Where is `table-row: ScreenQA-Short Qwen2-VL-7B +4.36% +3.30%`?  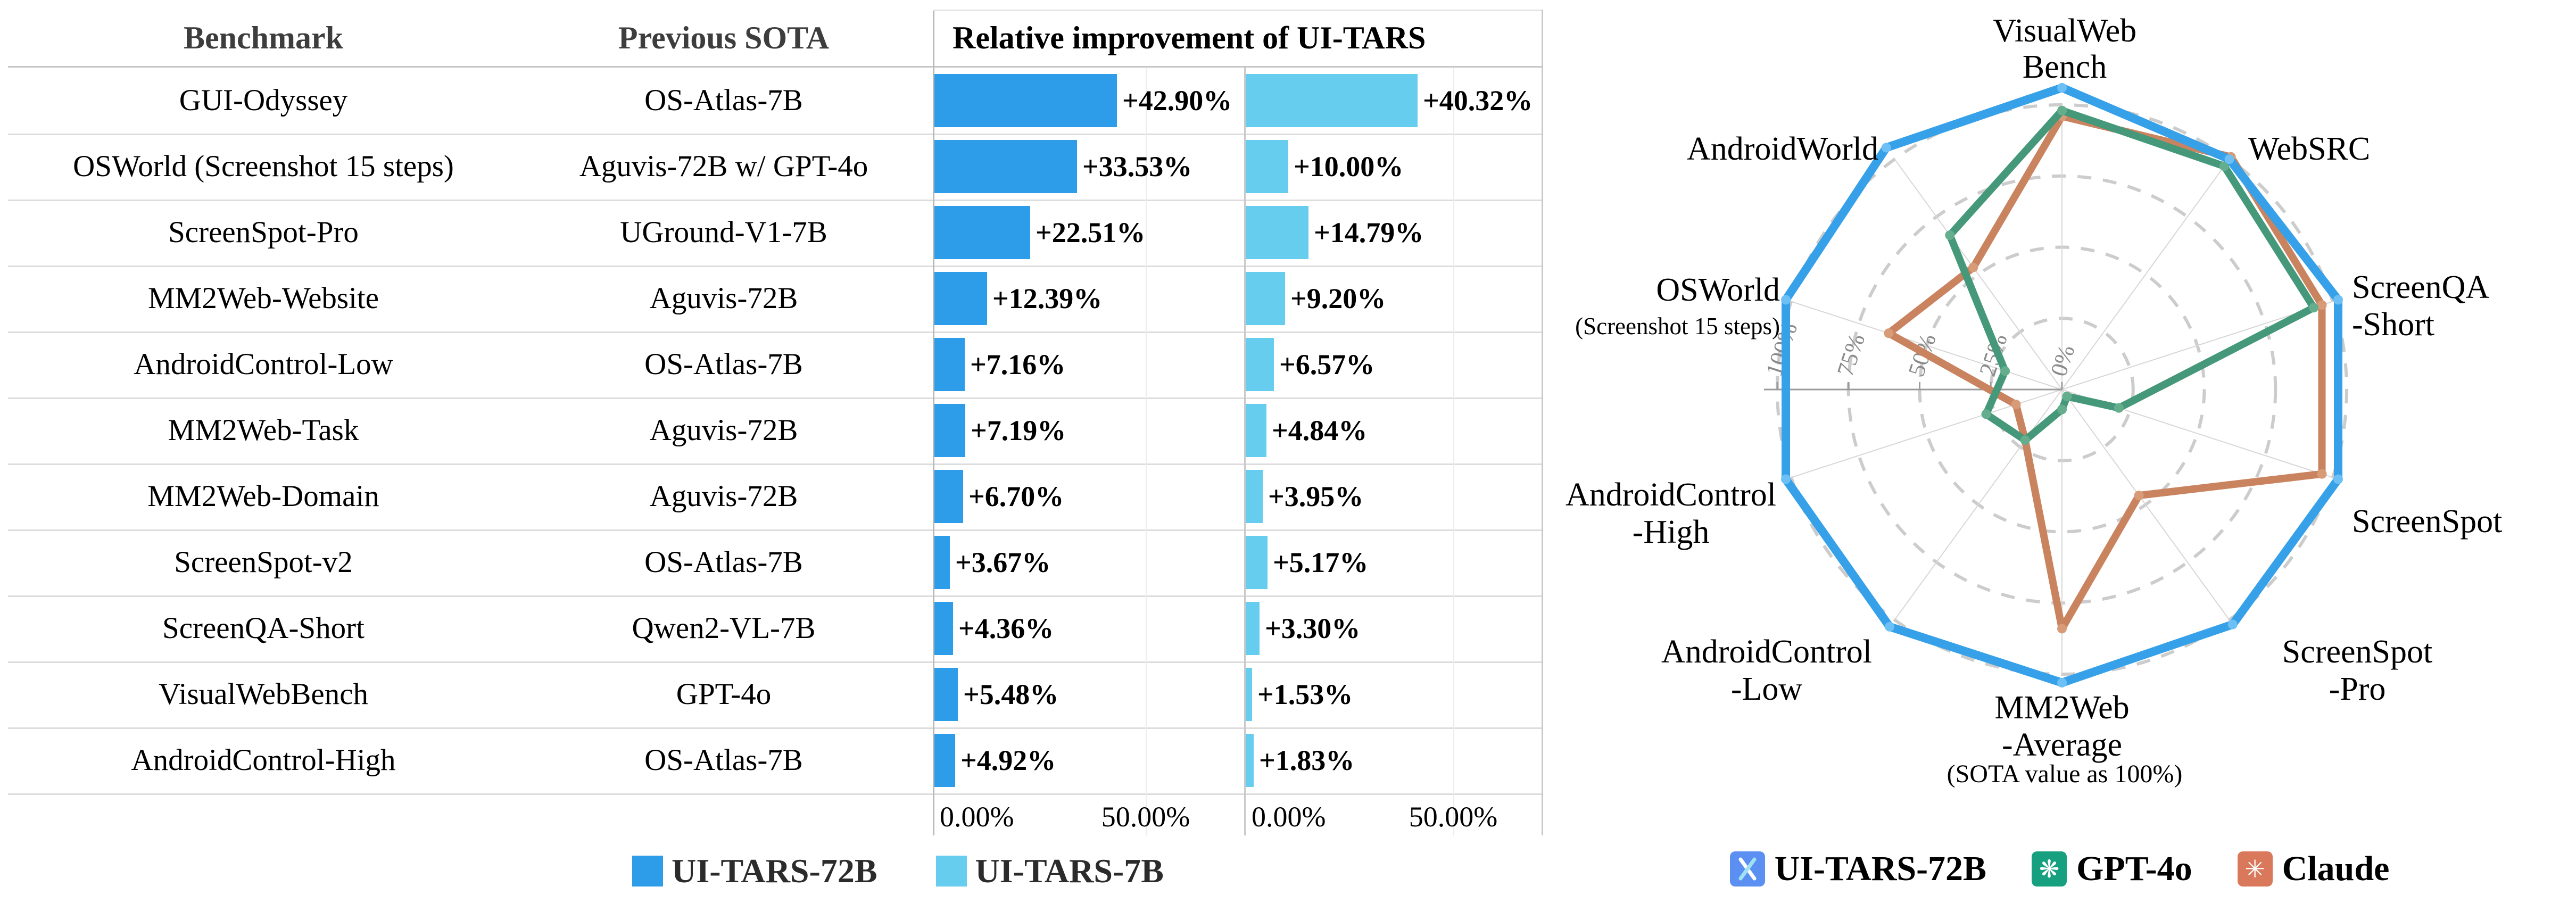
table-row: ScreenQA-Short Qwen2-VL-7B +4.36% +3.30% is located at coordinates (774, 628).